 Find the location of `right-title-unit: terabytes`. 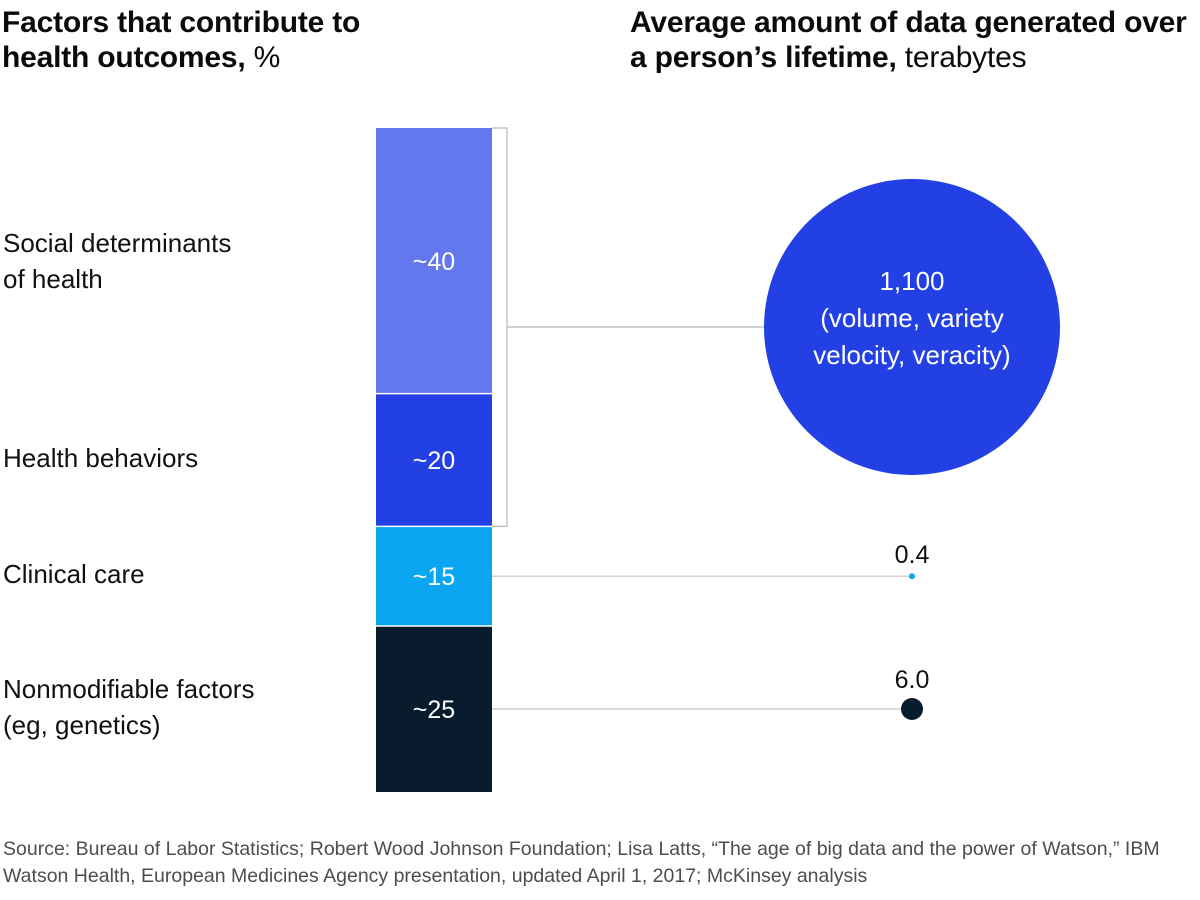

right-title-unit: terabytes is located at coordinates (965, 57).